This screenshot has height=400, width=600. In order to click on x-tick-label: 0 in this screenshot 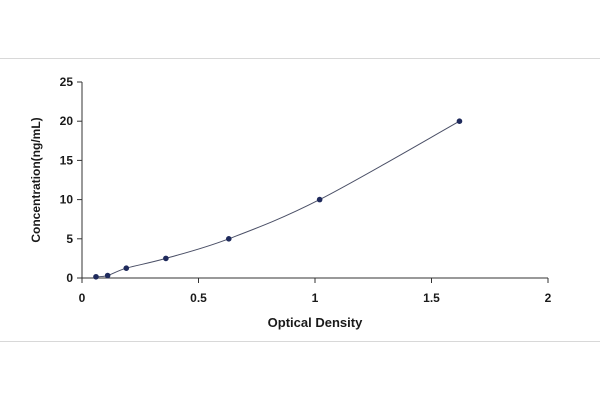, I will do `click(82, 298)`.